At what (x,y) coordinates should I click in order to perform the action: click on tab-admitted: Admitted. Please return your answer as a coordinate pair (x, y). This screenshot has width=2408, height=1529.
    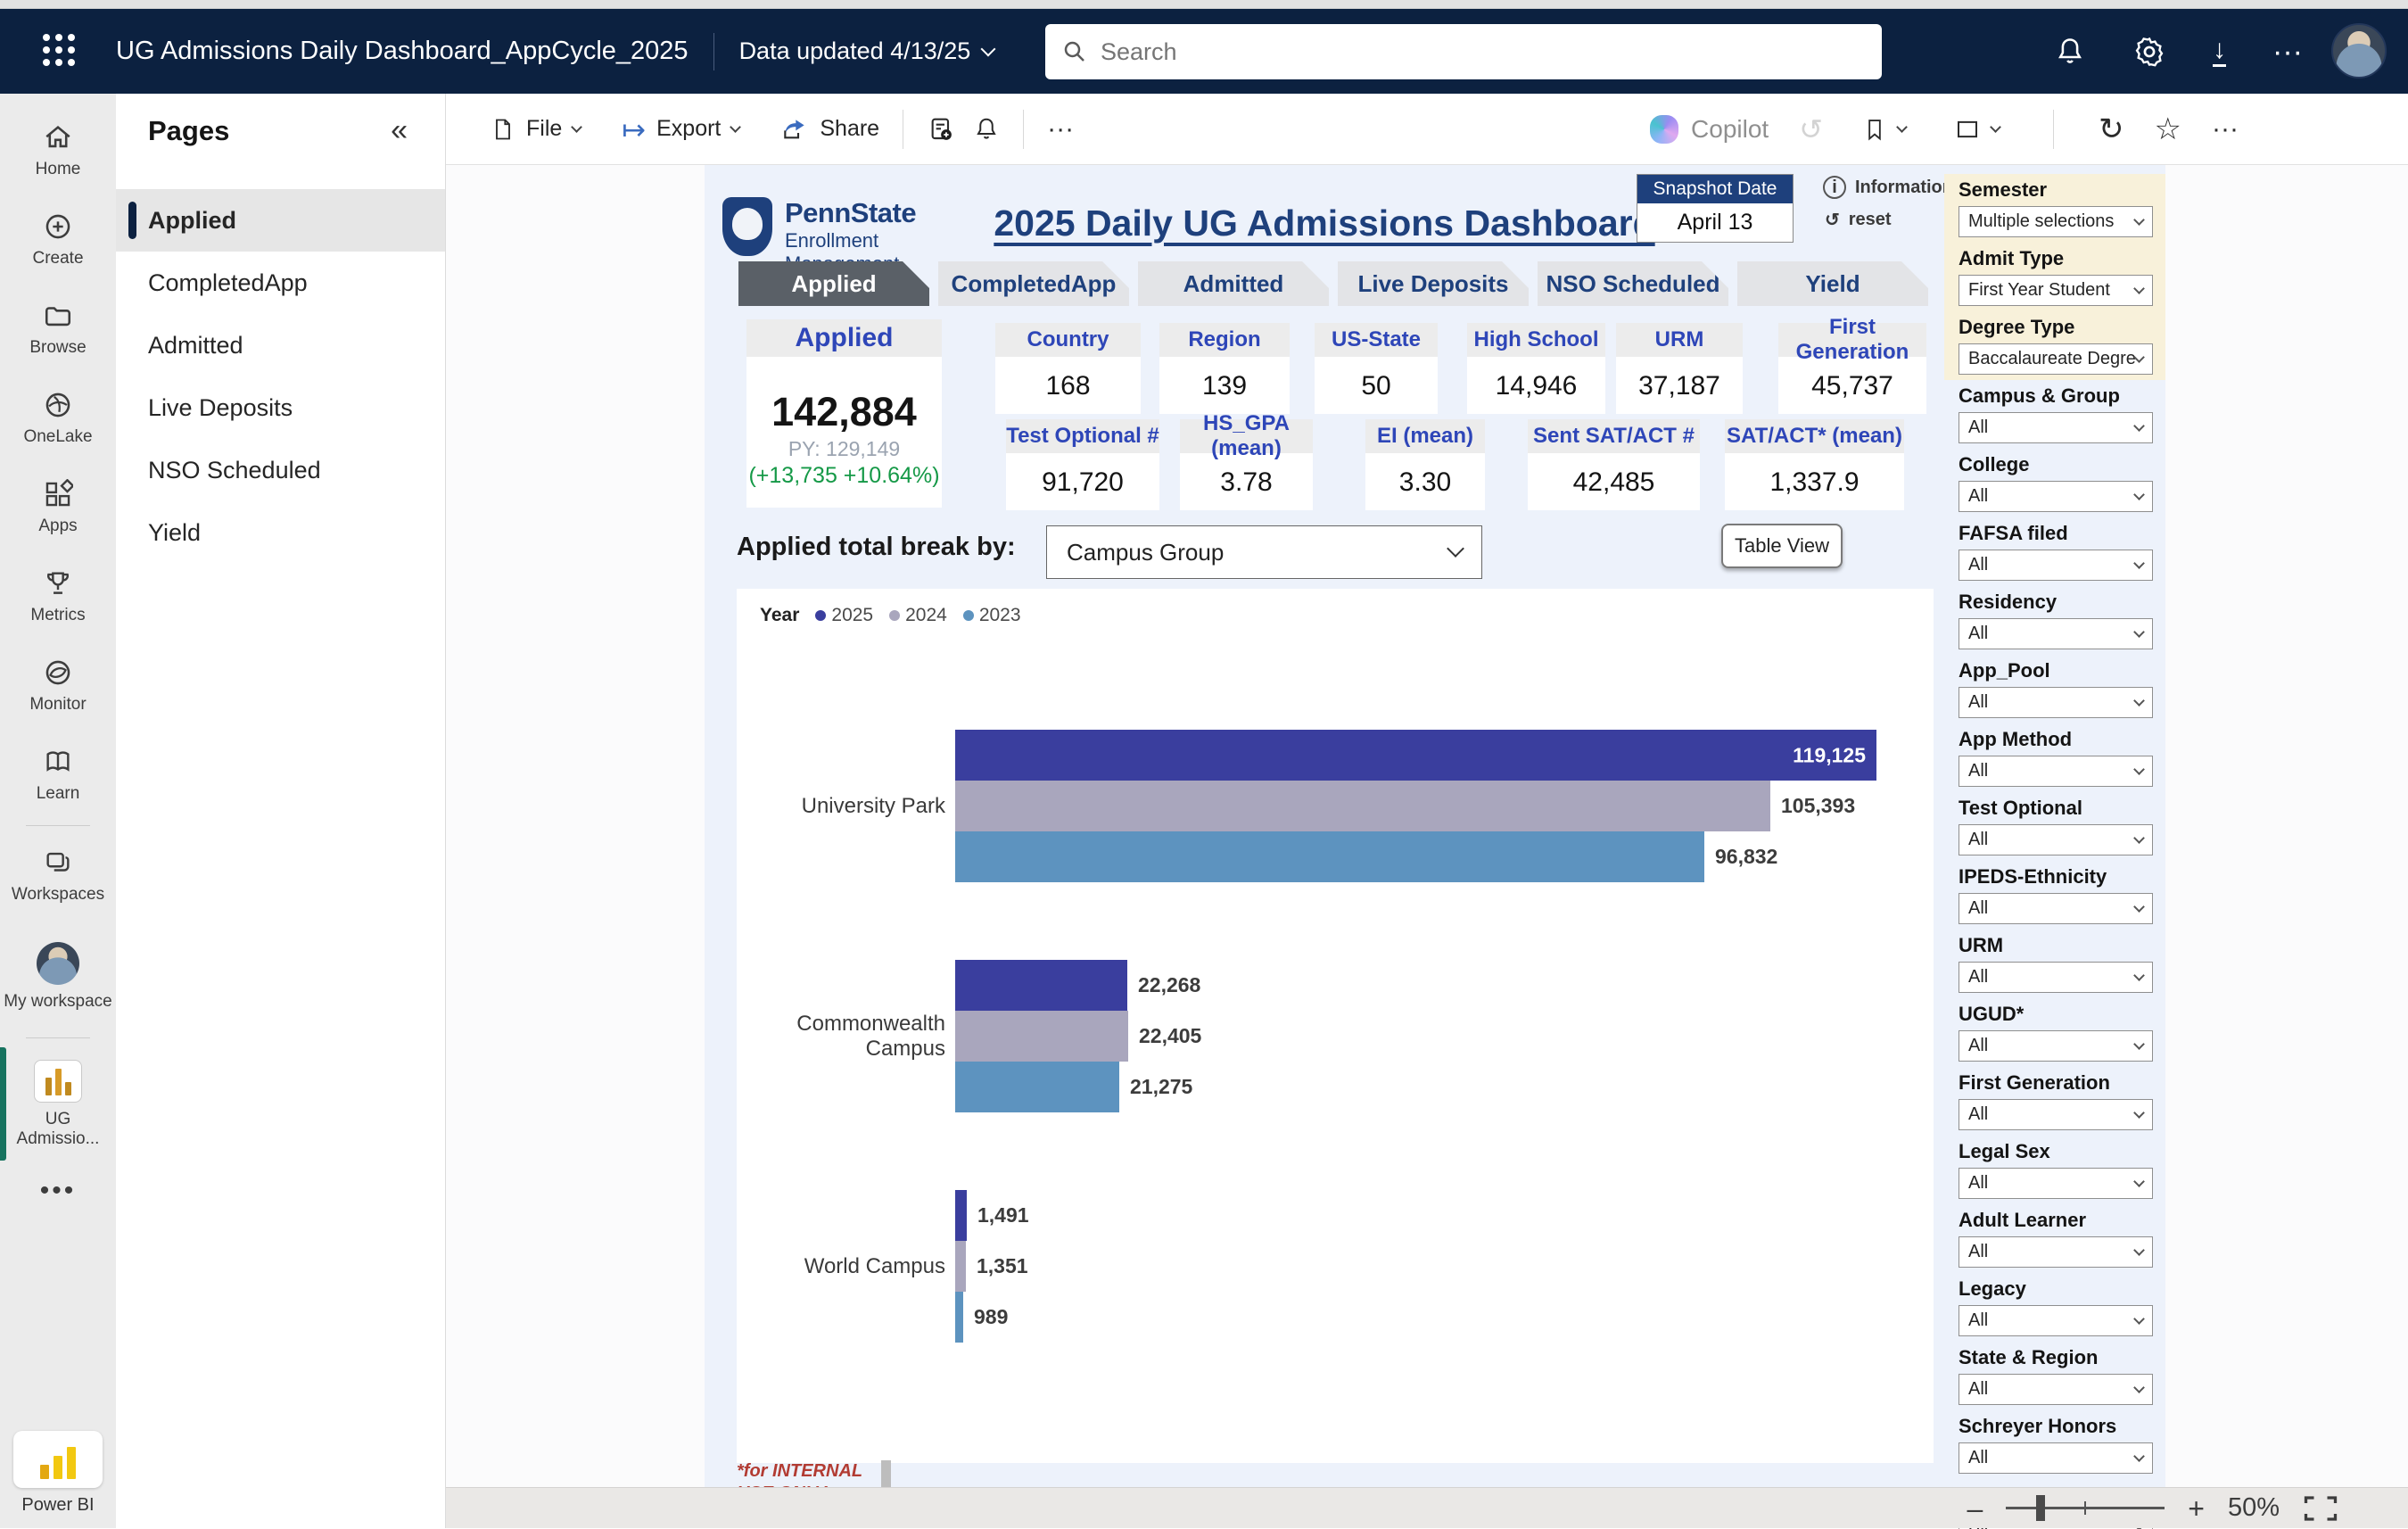
    Looking at the image, I should click on (1233, 283).